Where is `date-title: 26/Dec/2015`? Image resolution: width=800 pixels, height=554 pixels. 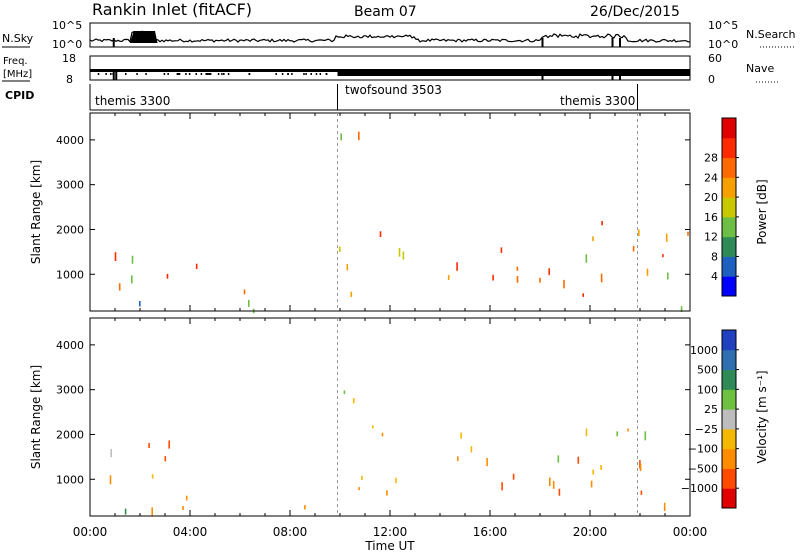
date-title: 26/Dec/2015 is located at coordinates (635, 12).